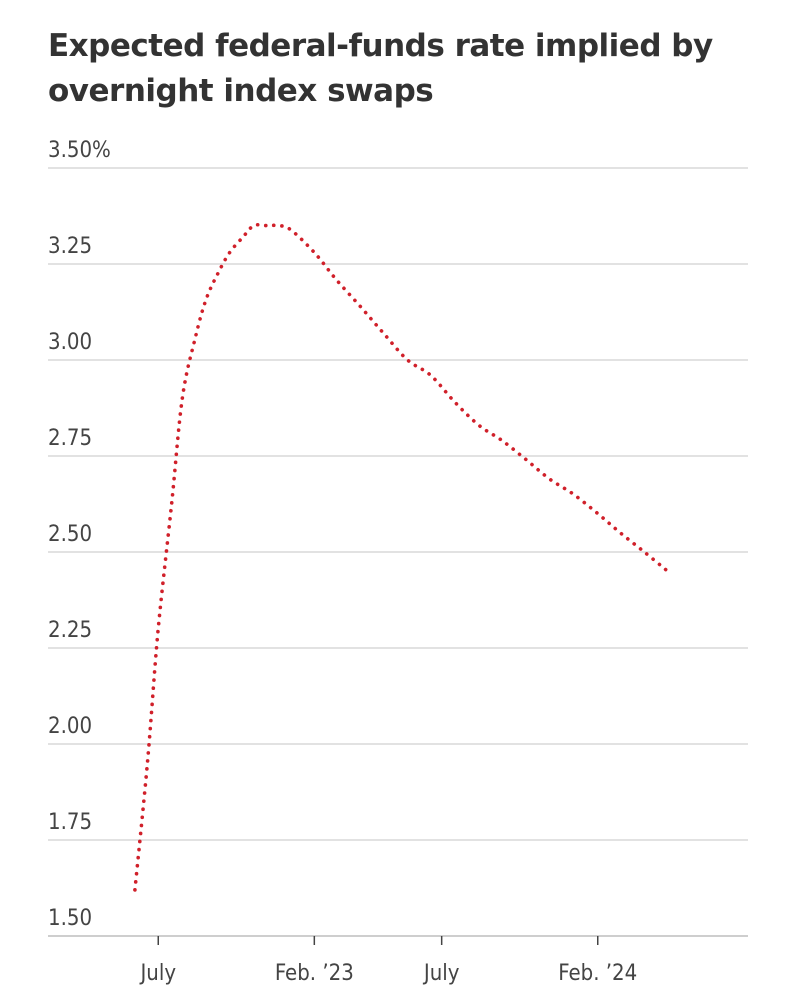 Image resolution: width=800 pixels, height=999 pixels. I want to click on y-tick-label: 3.00, so click(70, 342).